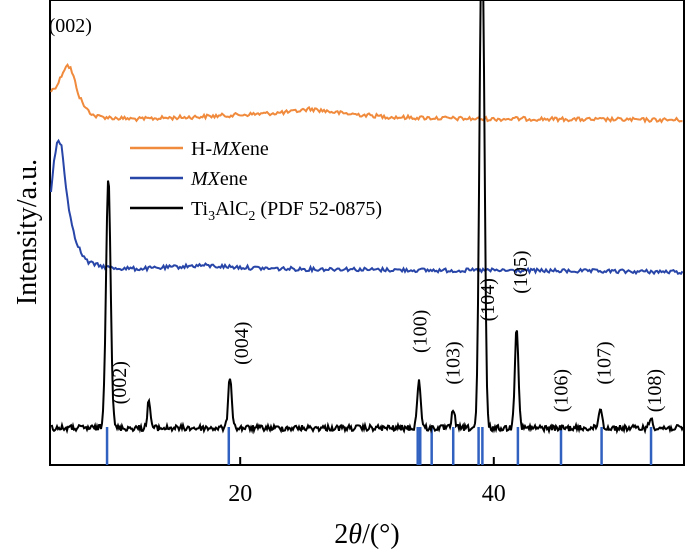 Image resolution: width=689 pixels, height=559 pixels. I want to click on x-tick-label-40: 40, so click(494, 494).